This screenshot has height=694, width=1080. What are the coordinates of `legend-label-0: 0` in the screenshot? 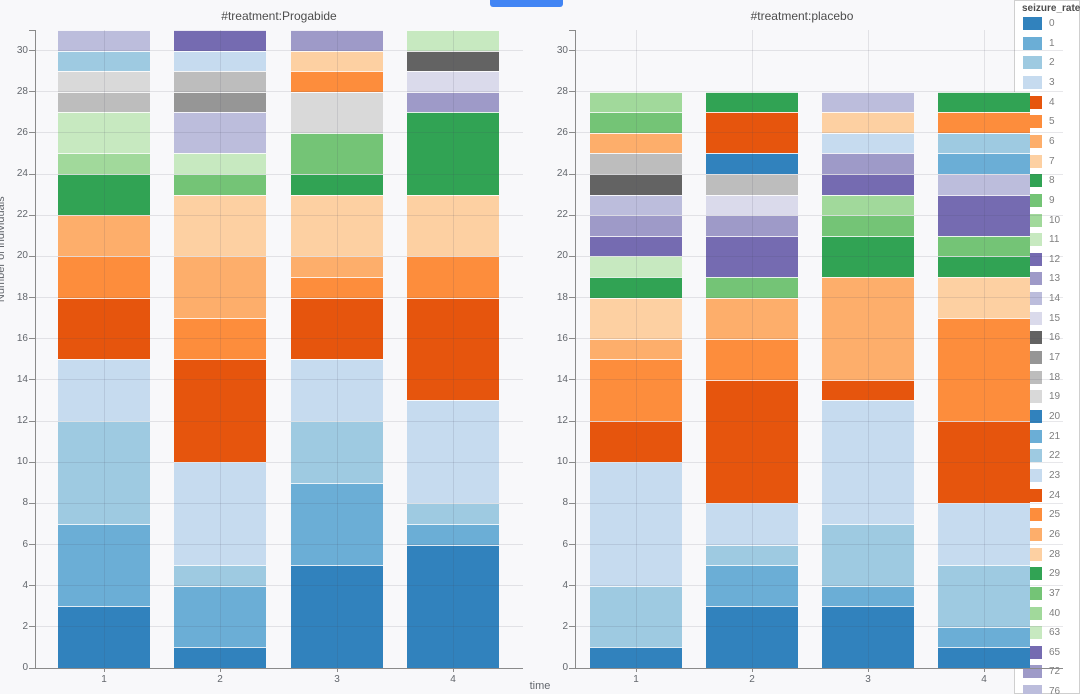 It's located at (1052, 23).